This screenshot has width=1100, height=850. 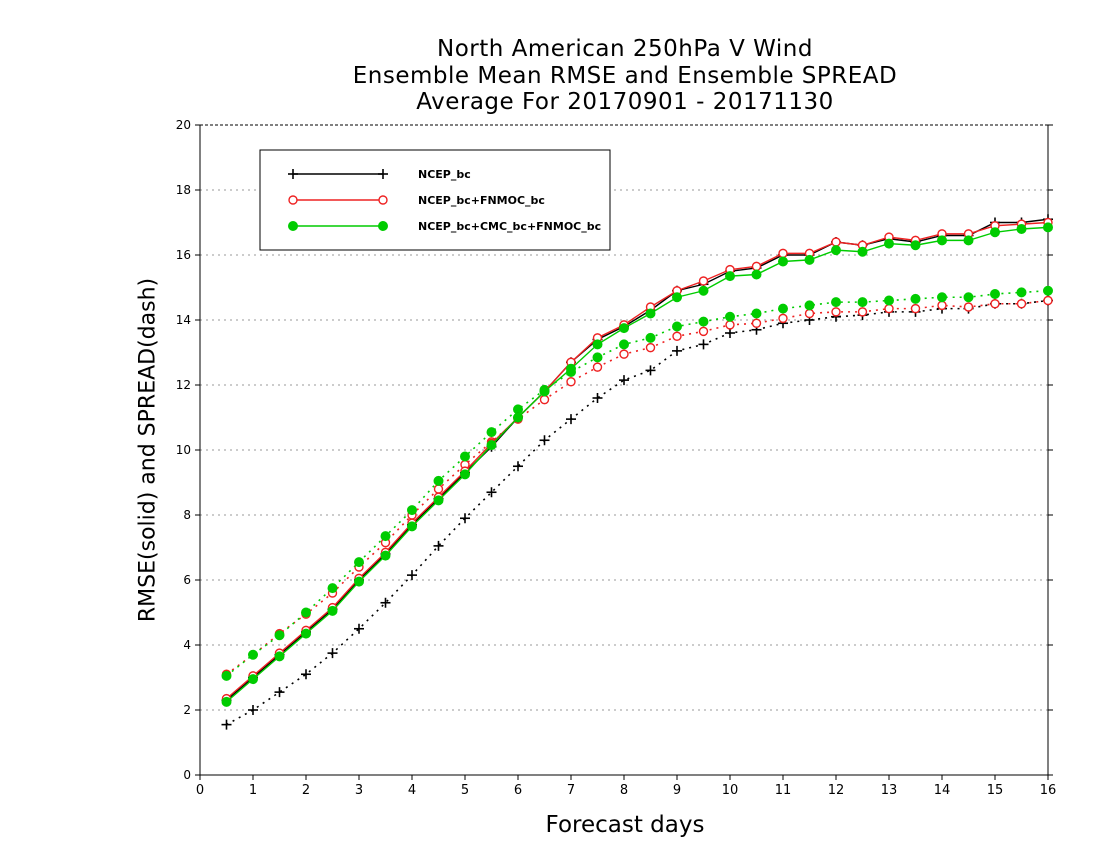 I want to click on x-tick-label: 2, so click(x=306, y=790).